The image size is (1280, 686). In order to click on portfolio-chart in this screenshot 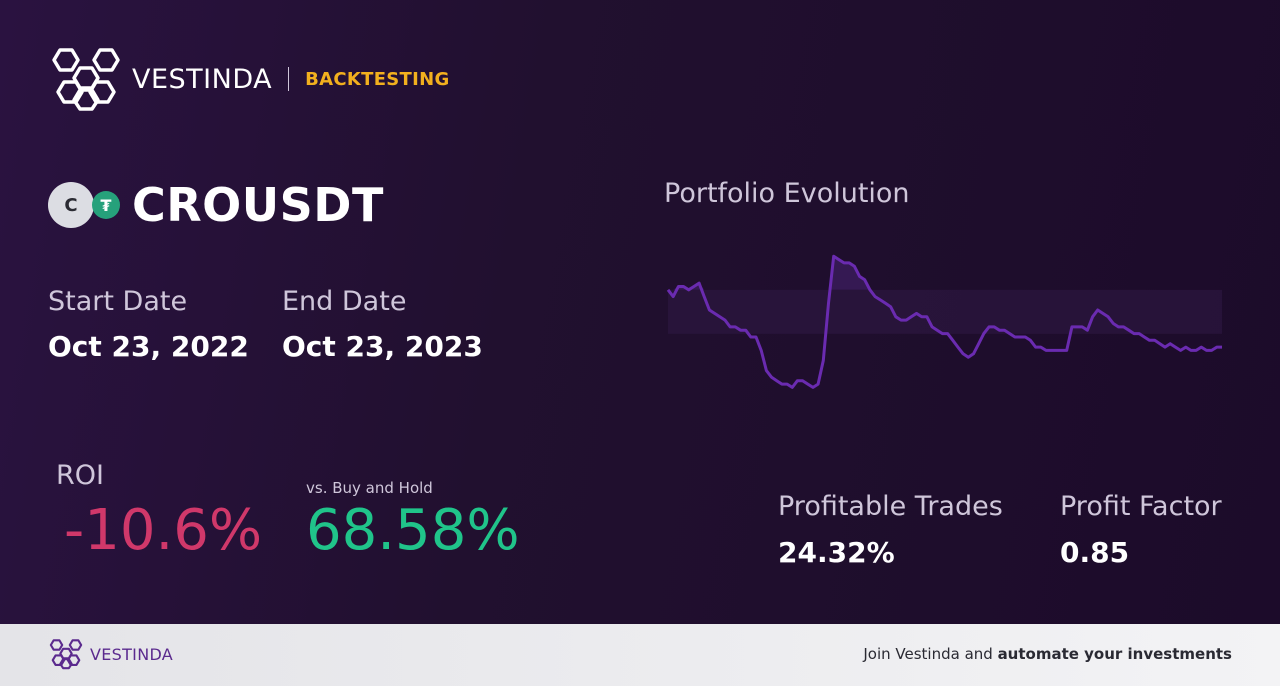, I will do `click(944, 321)`.